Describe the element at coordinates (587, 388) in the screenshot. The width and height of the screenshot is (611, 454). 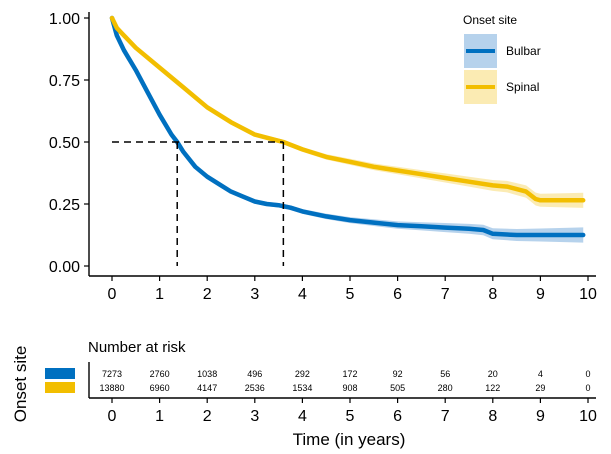
I see `risk-count-spinal: 0` at that location.